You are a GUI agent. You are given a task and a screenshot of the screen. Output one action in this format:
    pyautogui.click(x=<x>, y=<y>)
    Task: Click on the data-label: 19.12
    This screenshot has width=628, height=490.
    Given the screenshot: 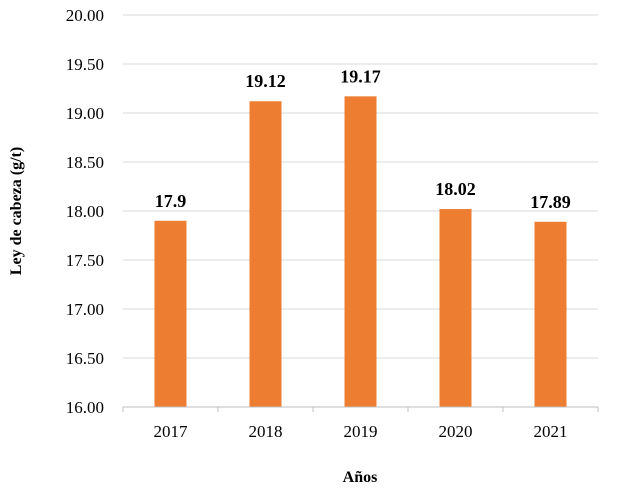 What is the action you would take?
    pyautogui.click(x=265, y=81)
    